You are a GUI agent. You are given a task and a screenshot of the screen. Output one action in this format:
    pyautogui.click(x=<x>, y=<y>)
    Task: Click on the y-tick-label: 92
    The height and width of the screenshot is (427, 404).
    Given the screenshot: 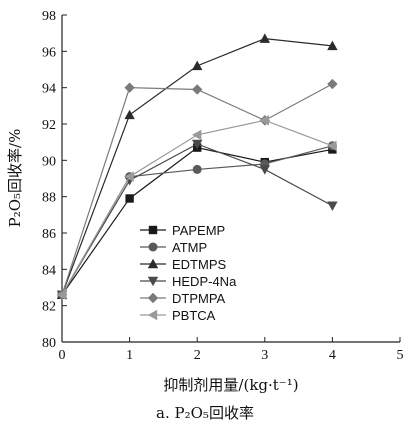 What is the action you would take?
    pyautogui.click(x=49, y=125)
    